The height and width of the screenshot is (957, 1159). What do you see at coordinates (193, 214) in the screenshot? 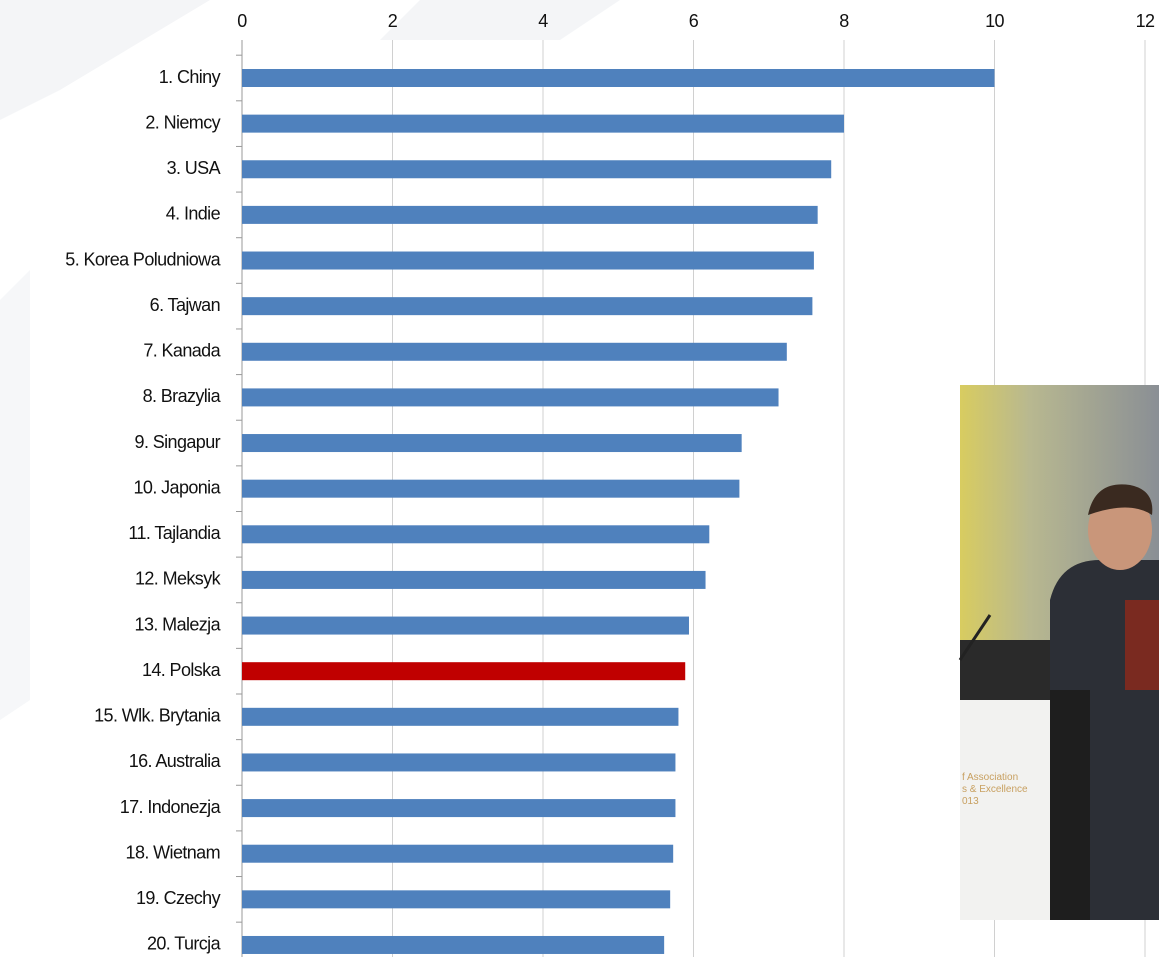
I see `y-tick-label: 4. Indie` at bounding box center [193, 214].